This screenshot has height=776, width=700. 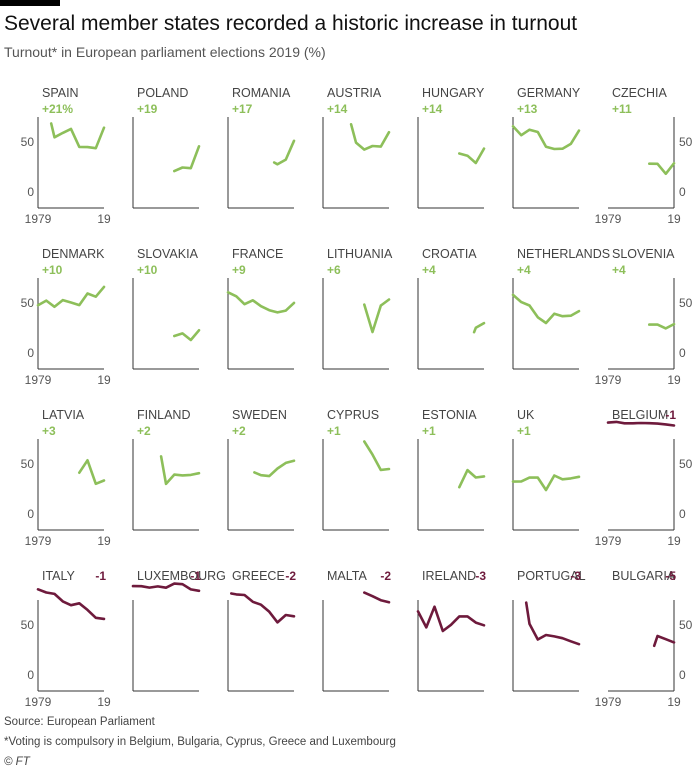 What do you see at coordinates (144, 431) in the screenshot?
I see `panel-change-finland: +2` at bounding box center [144, 431].